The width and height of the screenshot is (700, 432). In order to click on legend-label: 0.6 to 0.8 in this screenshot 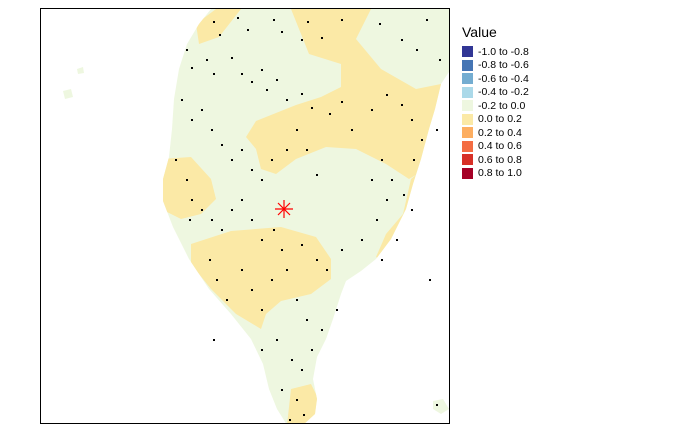, I will do `click(500, 159)`.